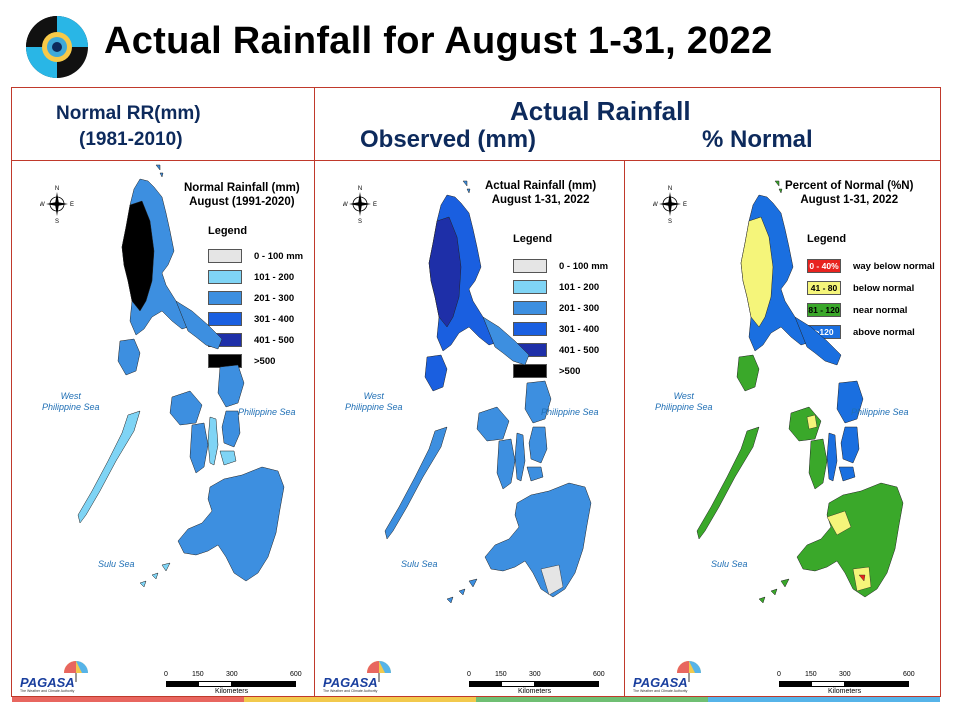 Image resolution: width=960 pixels, height=720 pixels. Describe the element at coordinates (860, 288) in the screenshot. I see `legend-item: 41 - 80 below normal` at that location.